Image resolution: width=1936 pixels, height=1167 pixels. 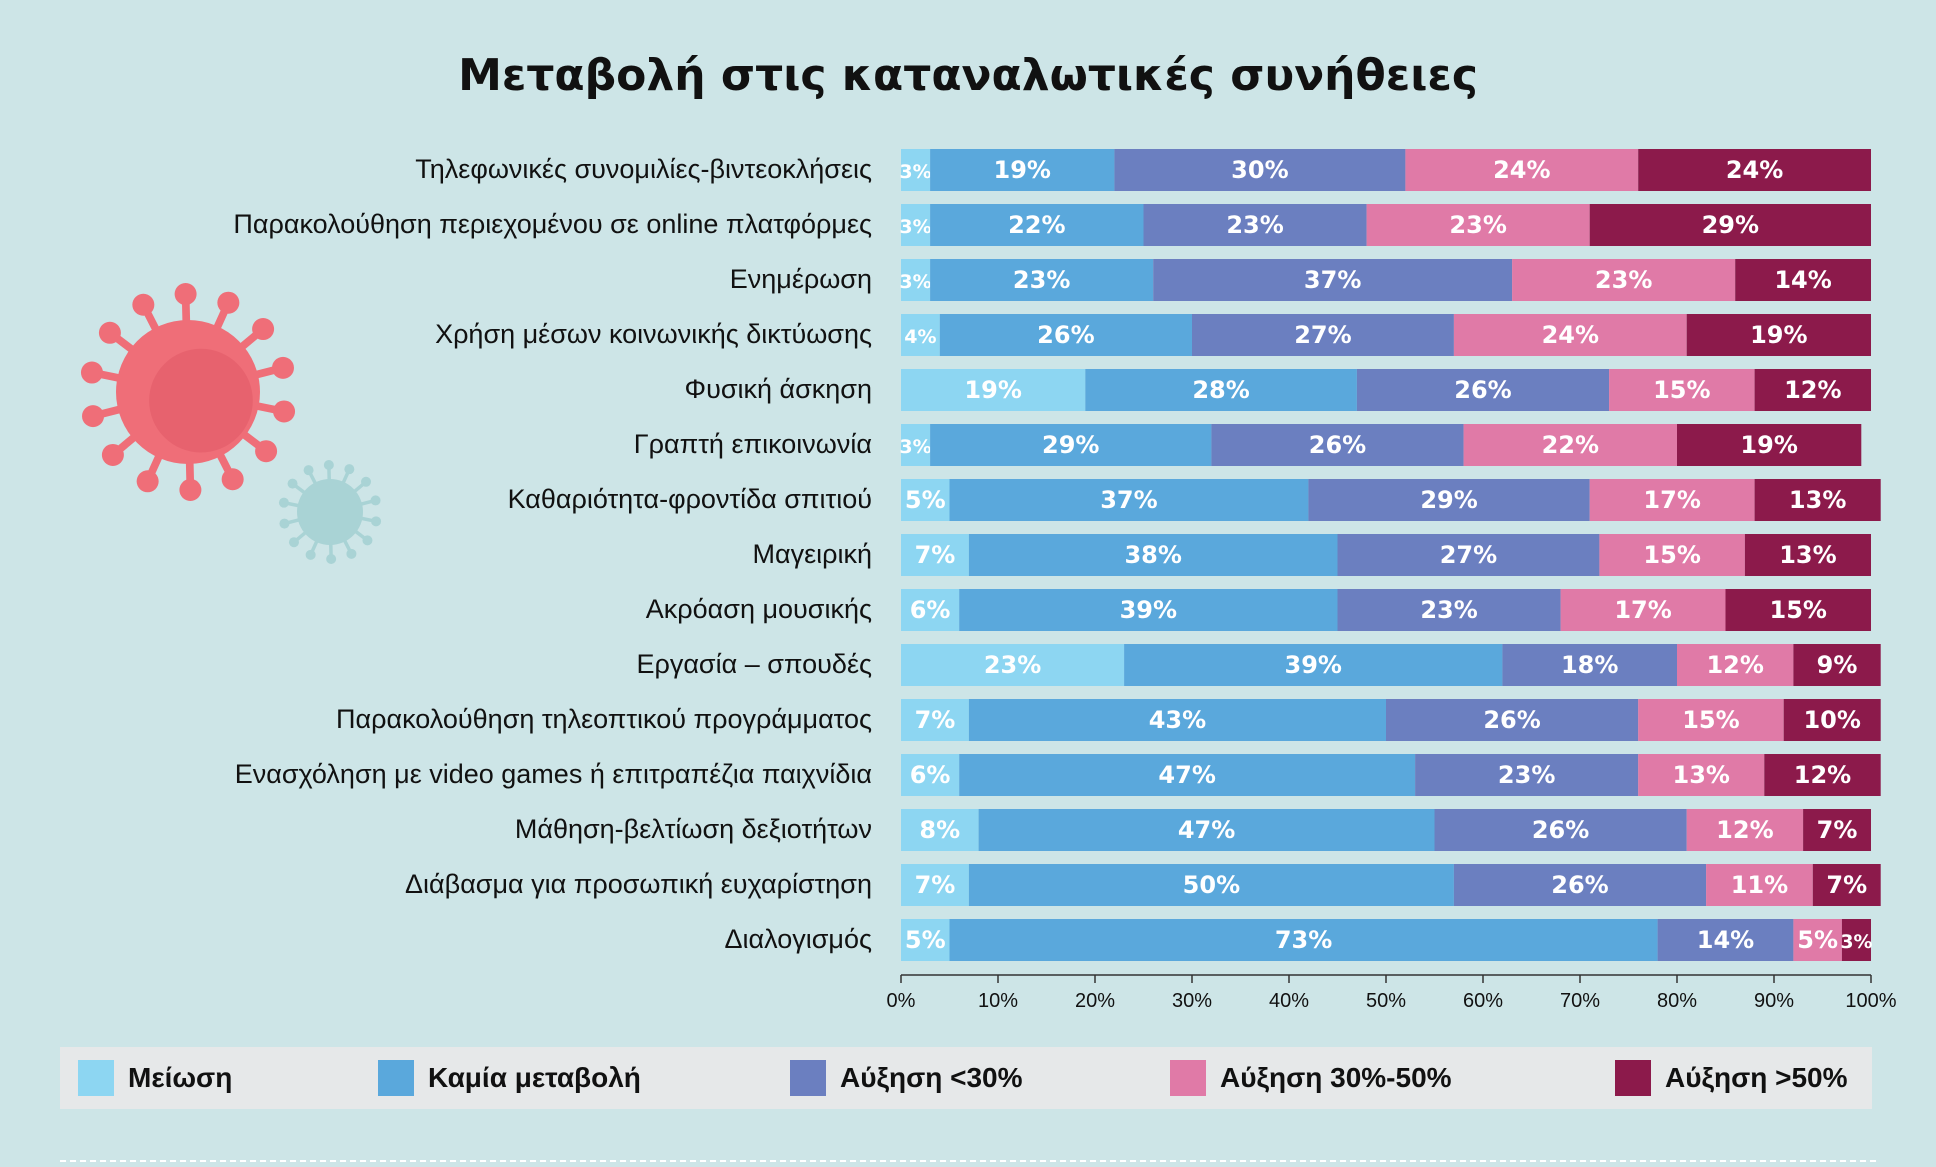 I want to click on category-label: Ακρόαση μουσικής, so click(x=759, y=609).